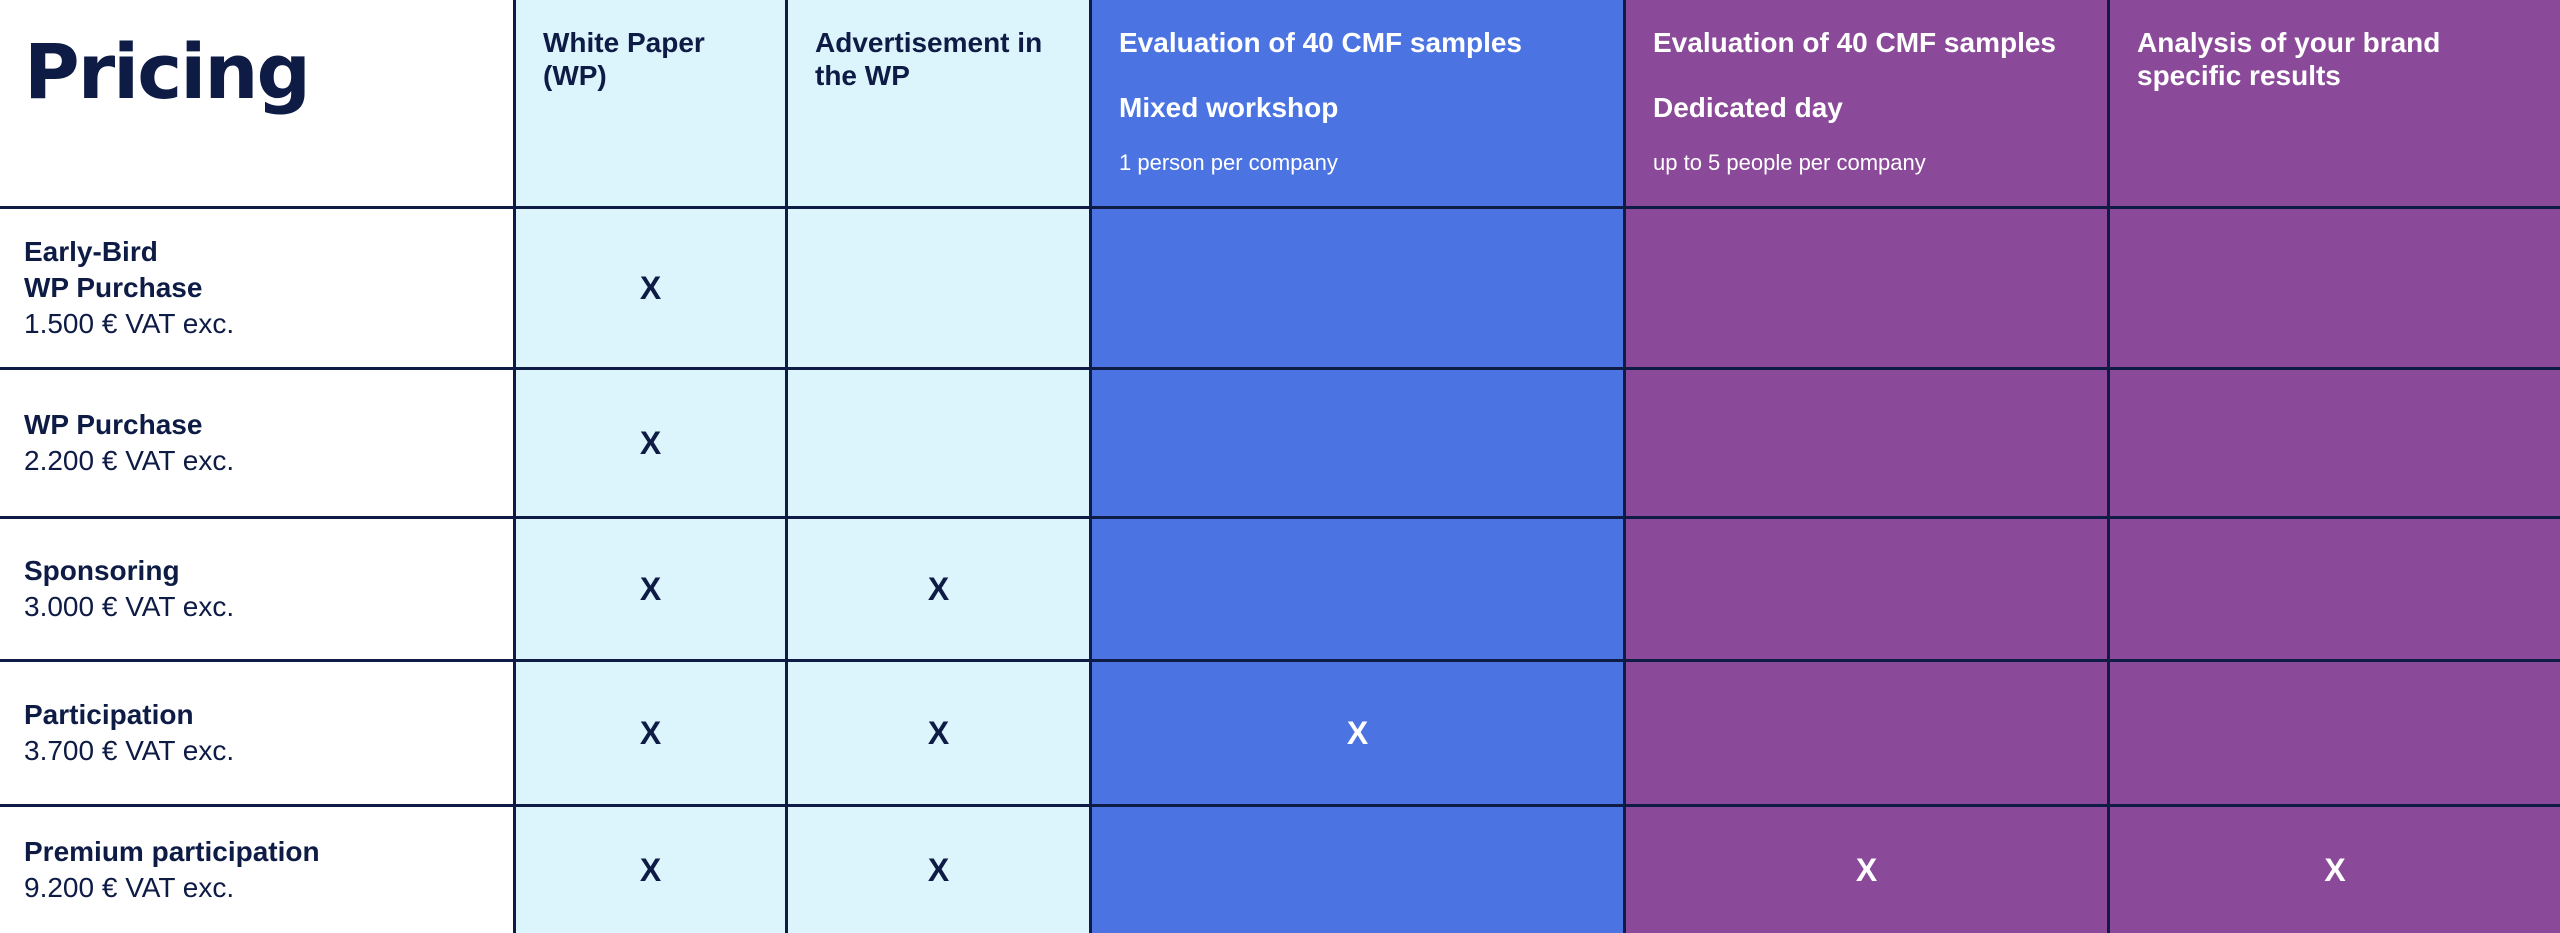 This screenshot has height=933, width=2560. Describe the element at coordinates (258, 590) in the screenshot. I see `row-label-sponsoring: Sponsoring 3.000 € VAT exc.` at that location.